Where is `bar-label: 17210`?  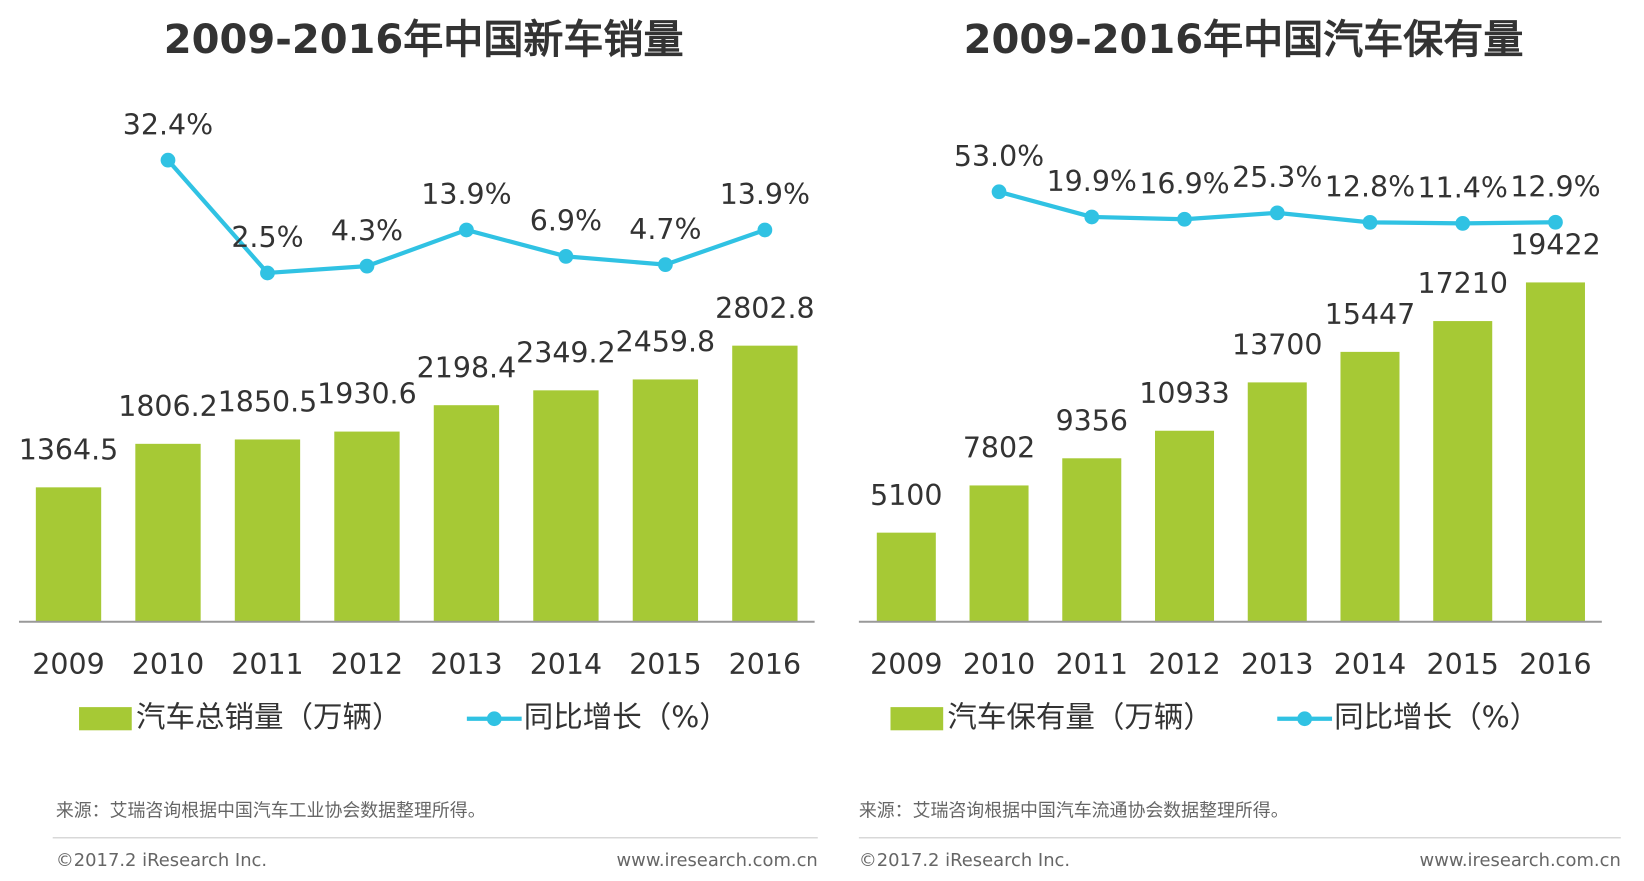 bar-label: 17210 is located at coordinates (1462, 283).